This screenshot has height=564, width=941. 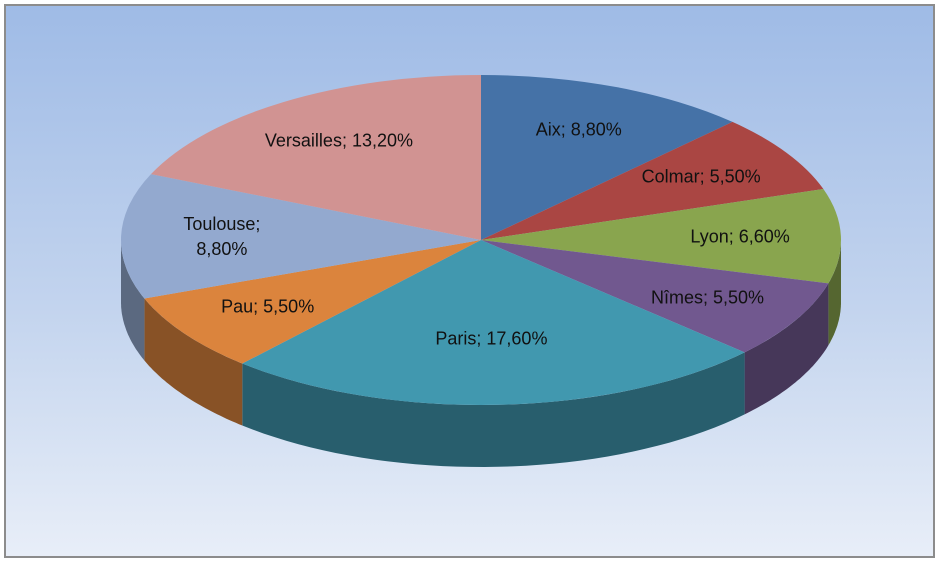 I want to click on data-label: Aix; 8,80%, so click(x=578, y=129).